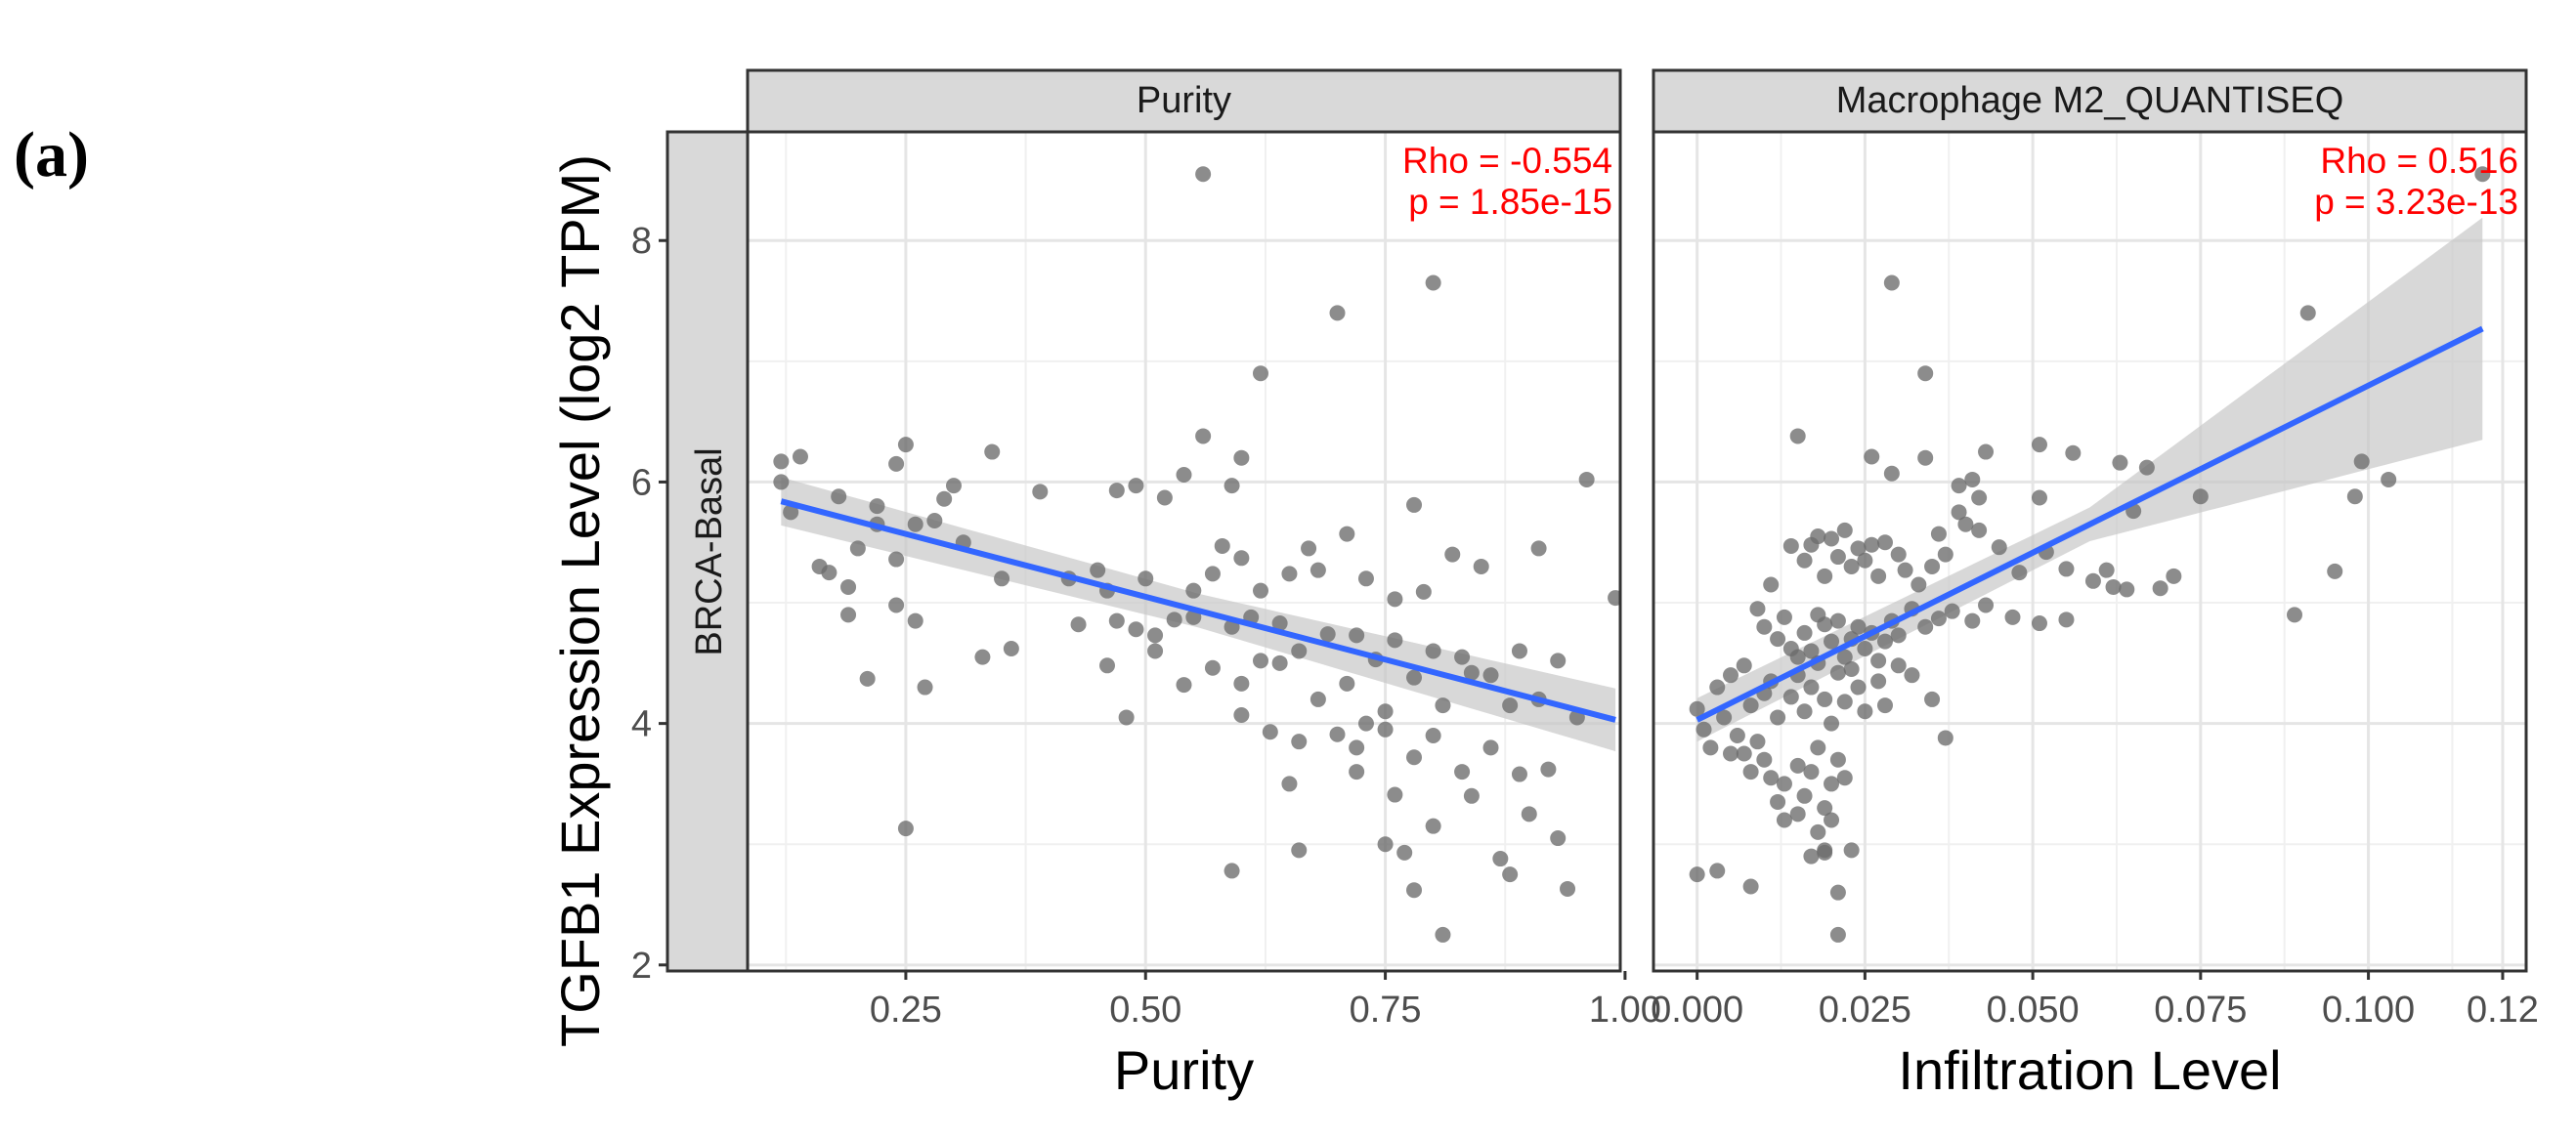 The height and width of the screenshot is (1139, 2576). What do you see at coordinates (708, 551) in the screenshot?
I see `row-strip-box` at bounding box center [708, 551].